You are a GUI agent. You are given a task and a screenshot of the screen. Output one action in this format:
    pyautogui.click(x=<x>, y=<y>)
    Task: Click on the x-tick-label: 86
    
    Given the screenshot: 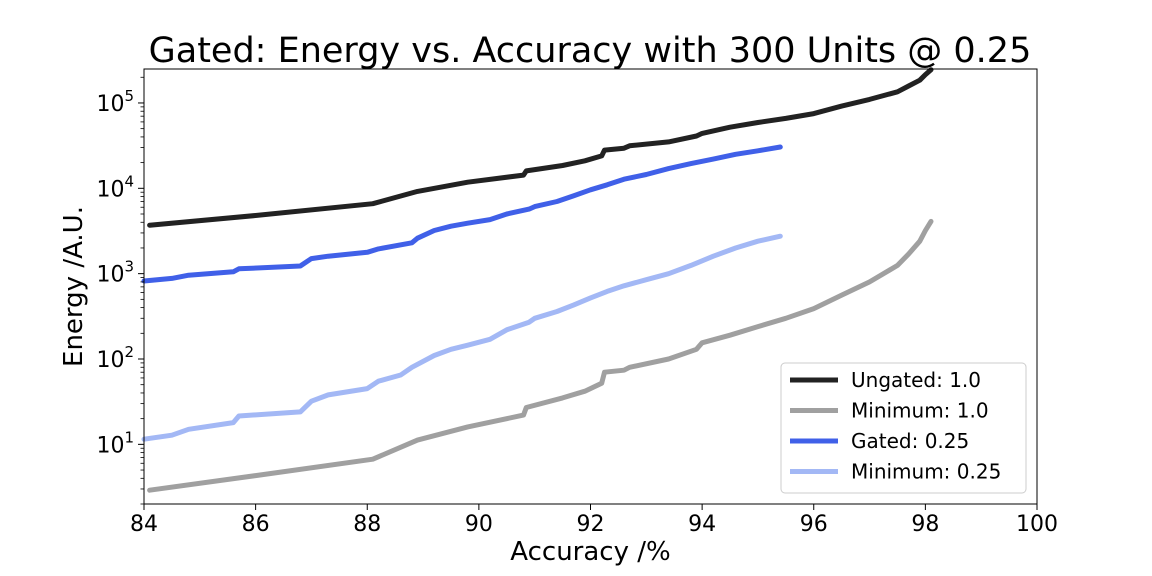 What is the action you would take?
    pyautogui.click(x=256, y=524)
    